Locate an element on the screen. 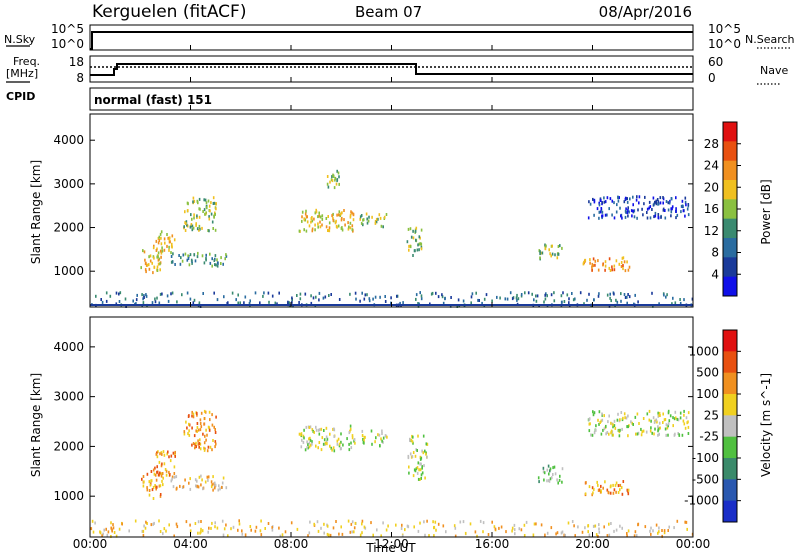  date-title: 08/Apr/2016 is located at coordinates (645, 12).